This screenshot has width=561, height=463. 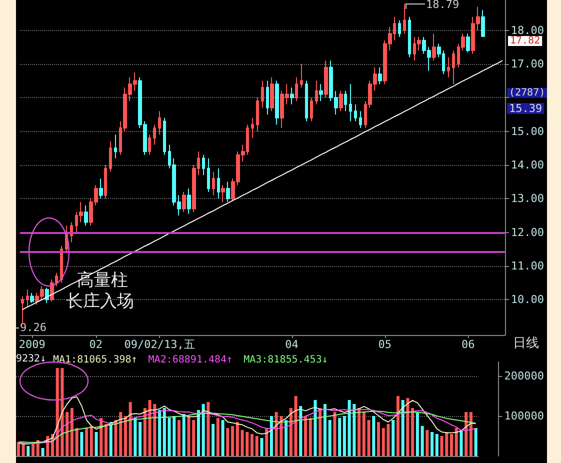 What do you see at coordinates (31, 359) in the screenshot?
I see `annotation: 9232↓` at bounding box center [31, 359].